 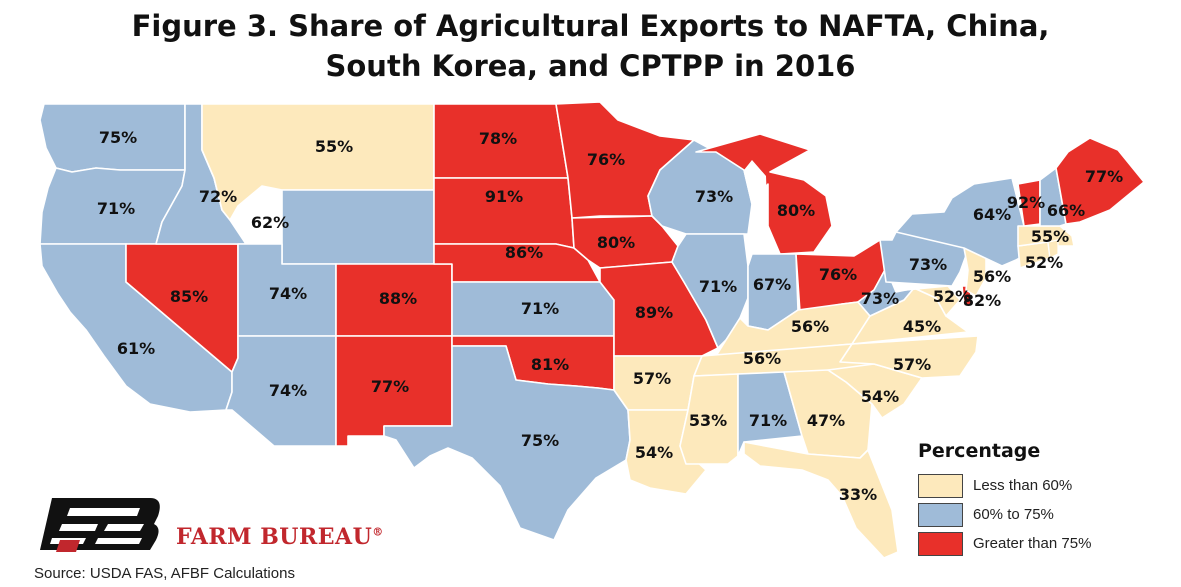 I want to click on state-nc, so click(x=909, y=357).